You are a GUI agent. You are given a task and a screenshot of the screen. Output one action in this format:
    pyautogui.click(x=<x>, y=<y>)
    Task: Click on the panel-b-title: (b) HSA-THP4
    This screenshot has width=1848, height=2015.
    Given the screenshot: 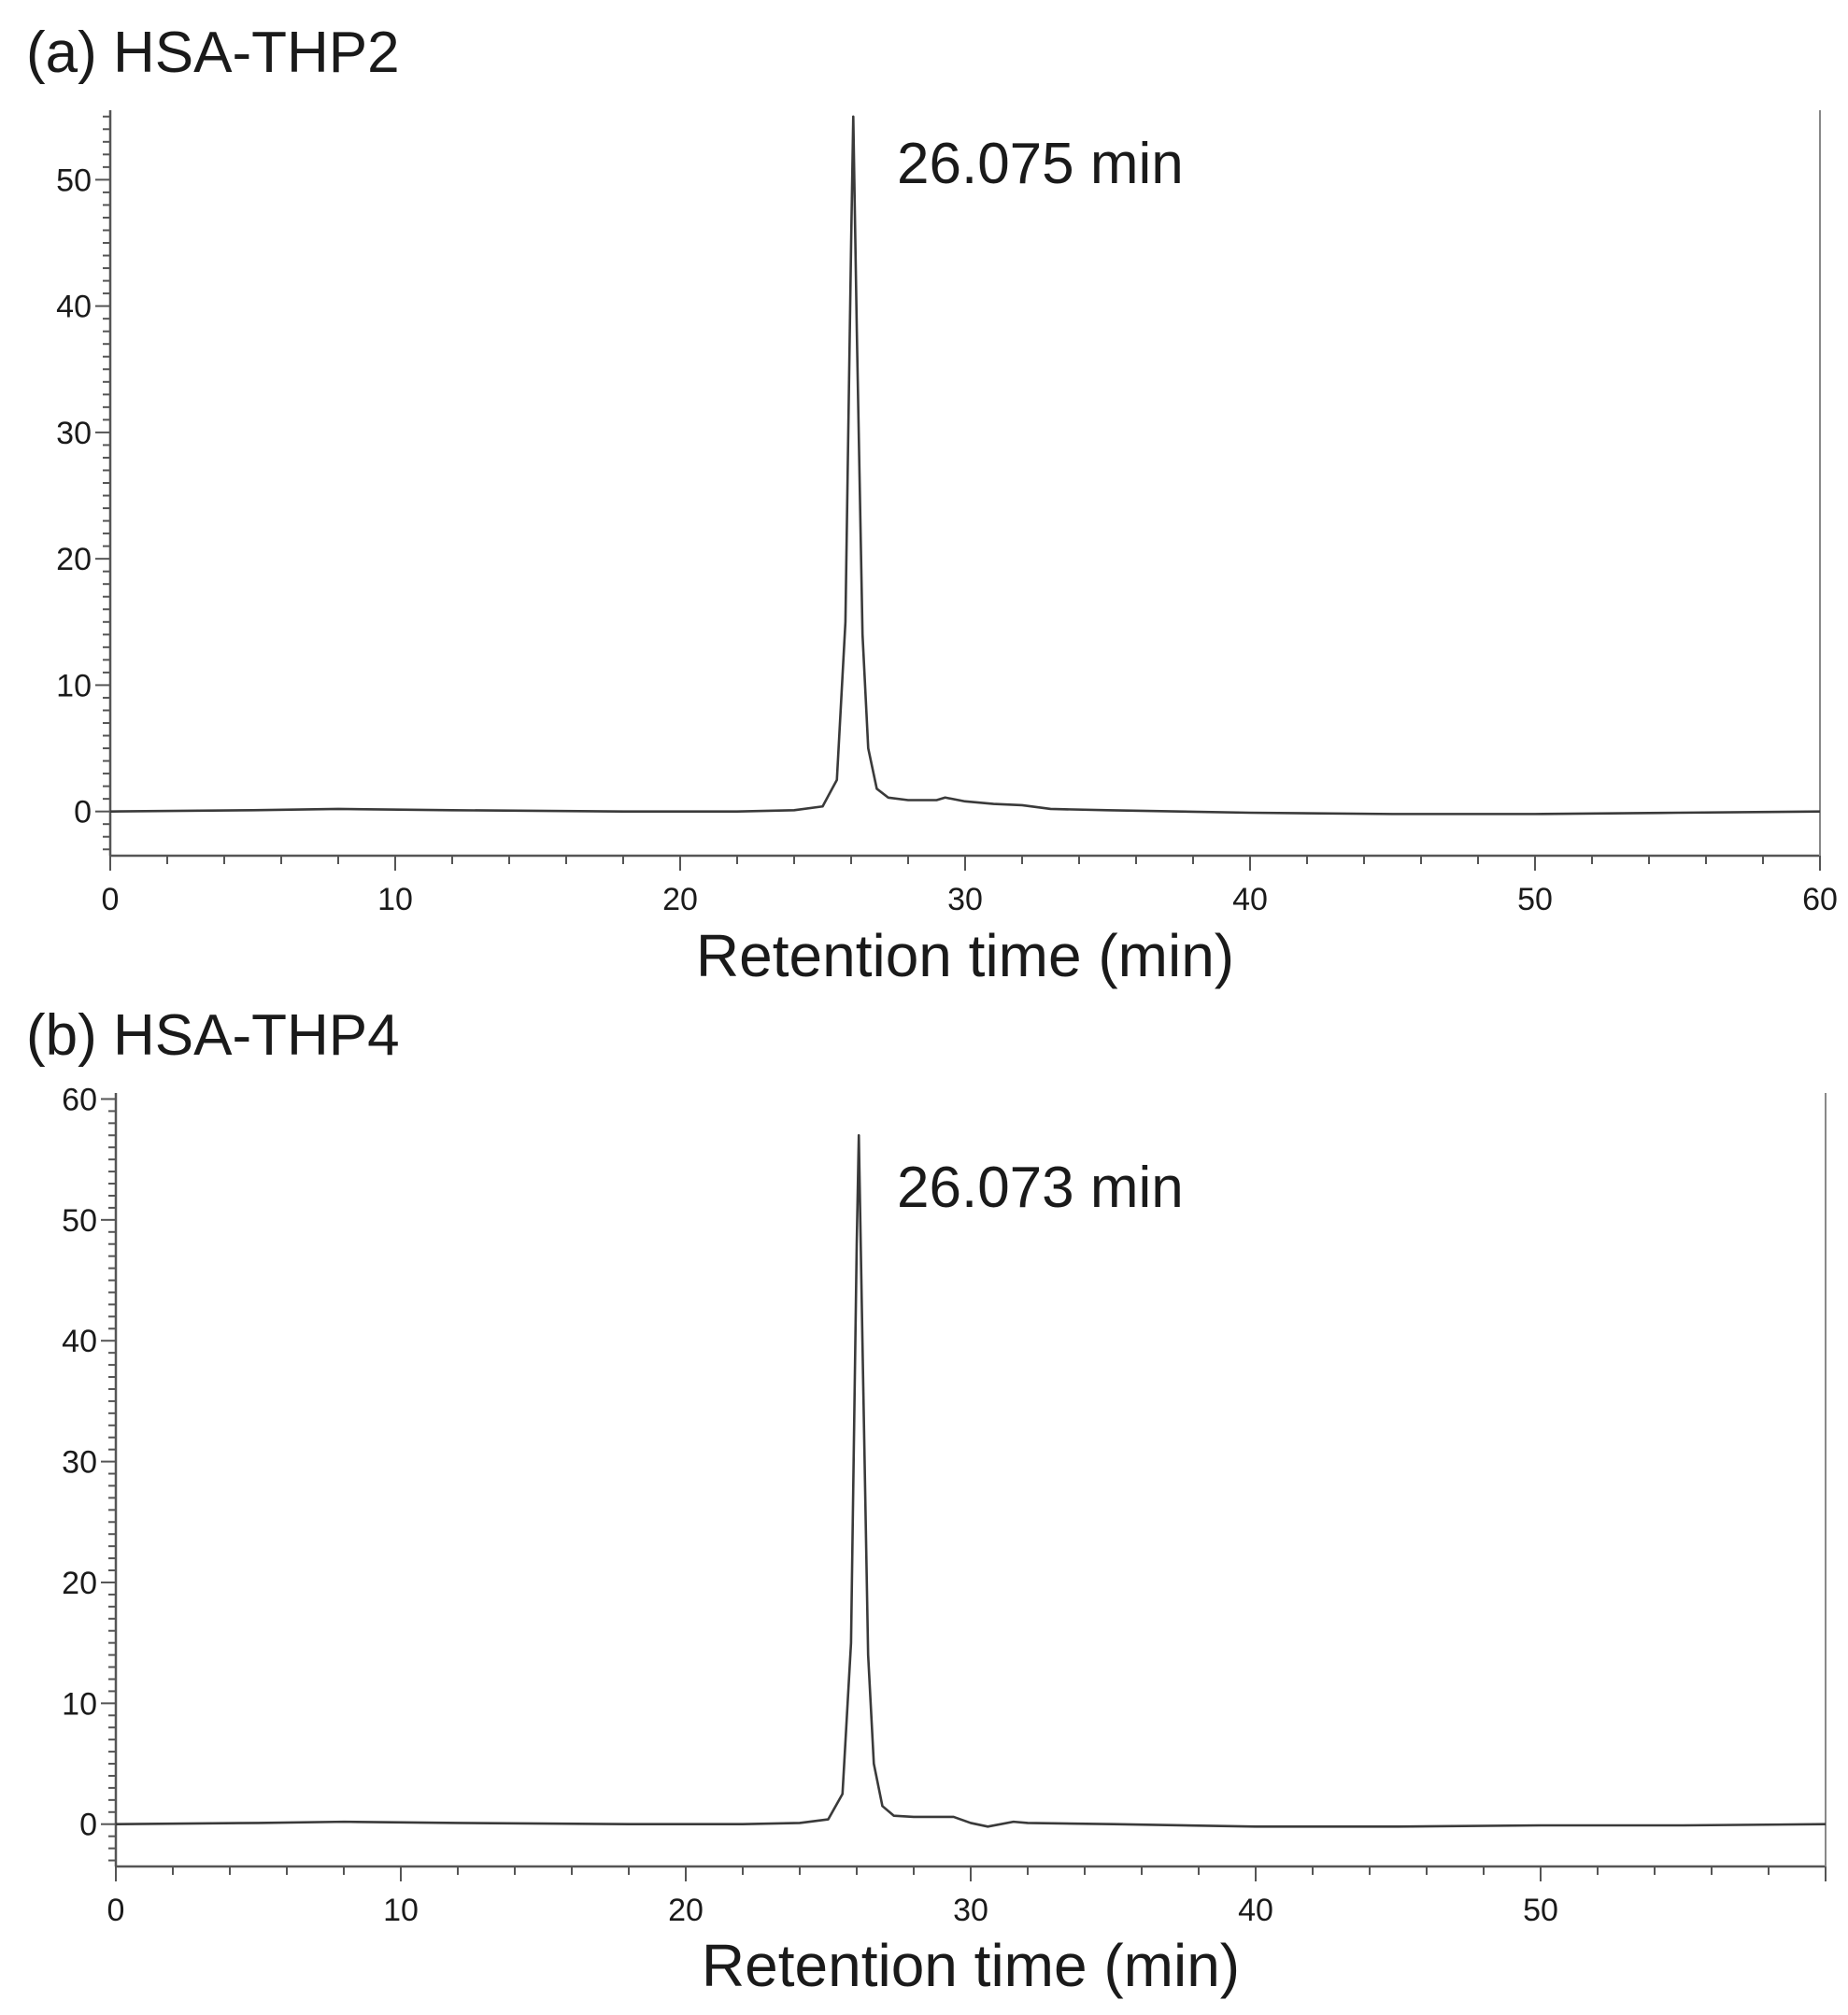 What is the action you would take?
    pyautogui.click(x=213, y=1035)
    